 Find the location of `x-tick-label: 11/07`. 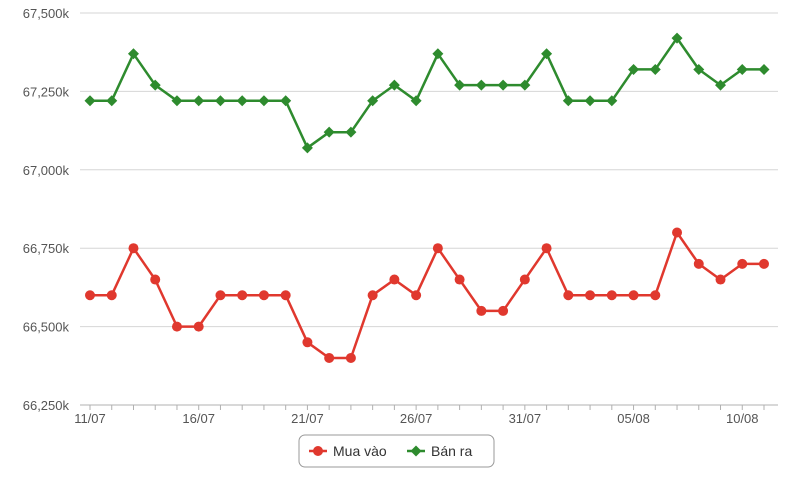

x-tick-label: 11/07 is located at coordinates (90, 418).